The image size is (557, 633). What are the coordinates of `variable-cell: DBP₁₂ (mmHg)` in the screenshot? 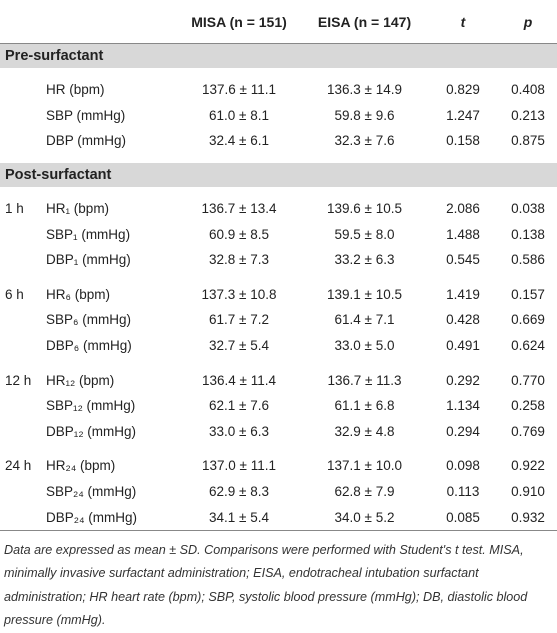 It's located at (91, 431).